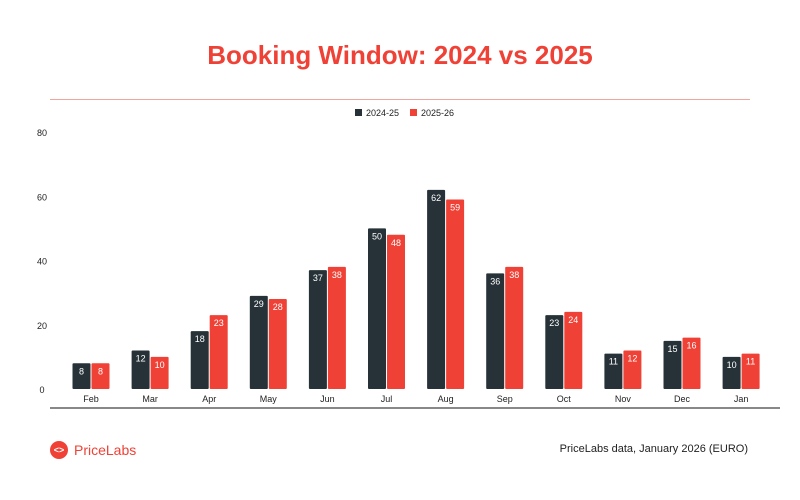 Image resolution: width=800 pixels, height=500 pixels. I want to click on data-label-2024-25-Nov: 11, so click(613, 362).